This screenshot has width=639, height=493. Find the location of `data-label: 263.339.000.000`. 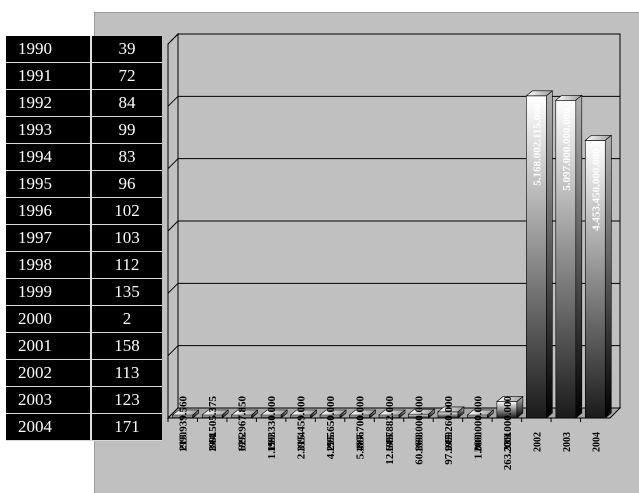

data-label: 263.339.000.000 is located at coordinates (508, 433).